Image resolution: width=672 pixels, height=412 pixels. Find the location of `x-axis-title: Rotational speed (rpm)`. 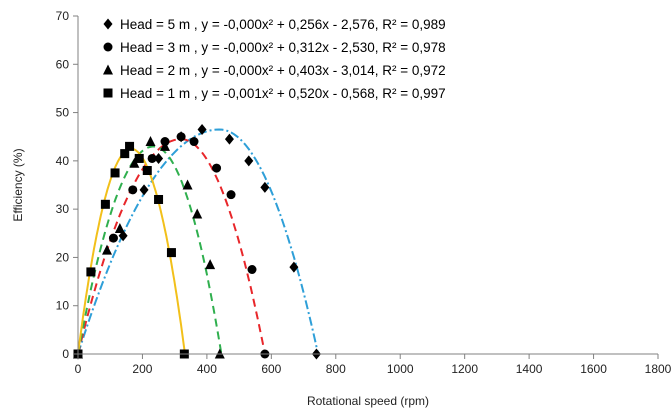

x-axis-title: Rotational speed (rpm) is located at coordinates (368, 401).